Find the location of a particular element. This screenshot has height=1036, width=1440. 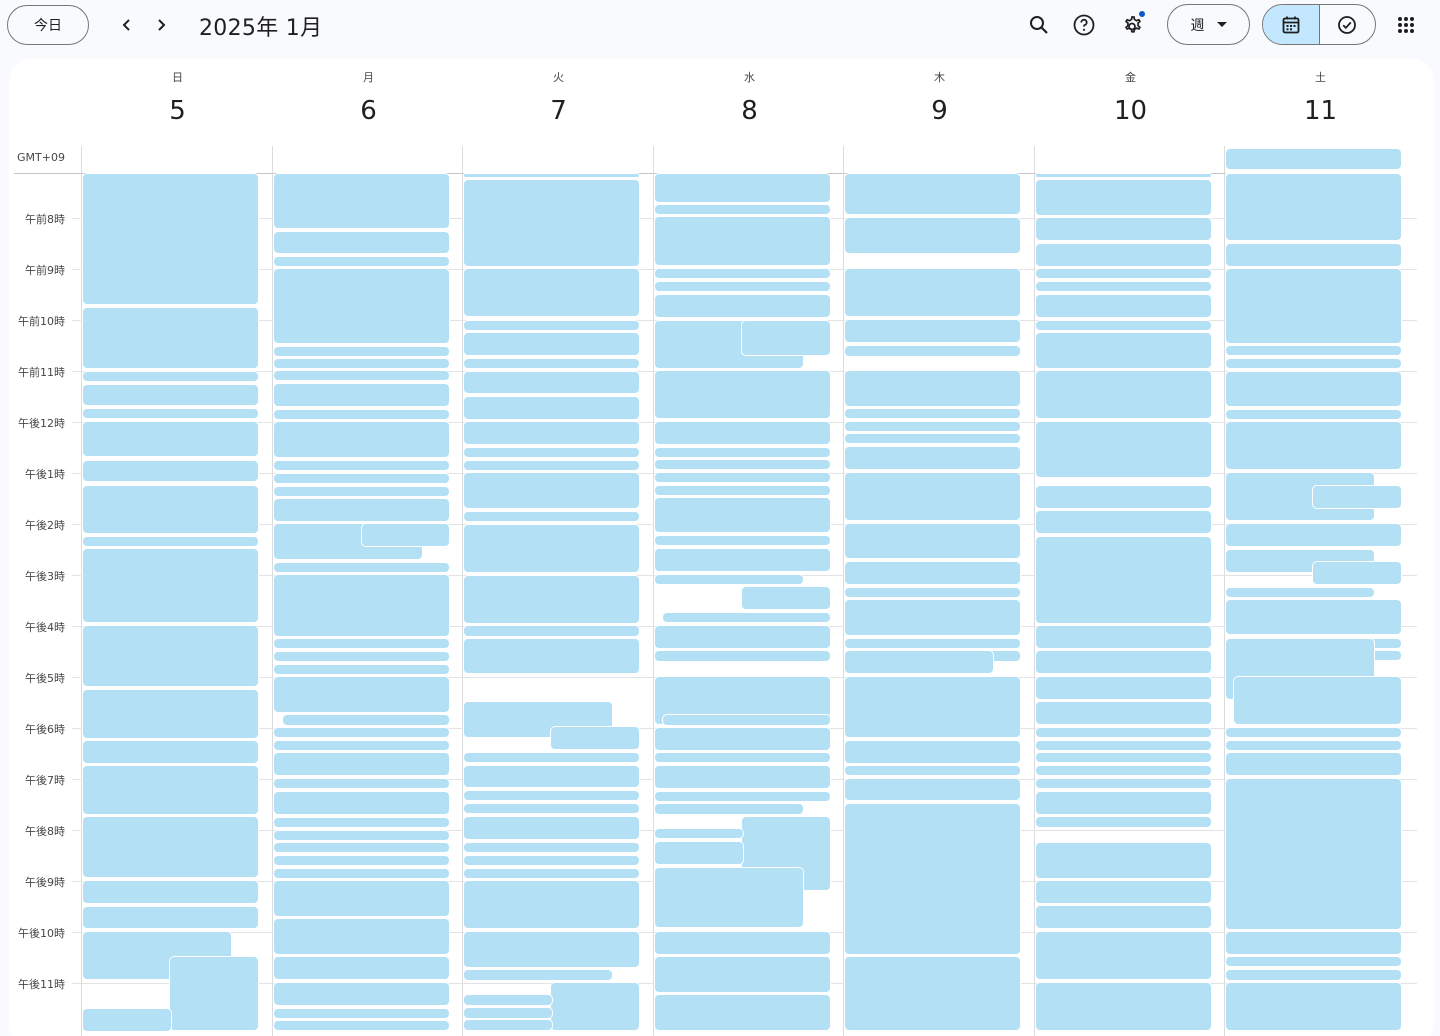

calendar-icon is located at coordinates (1291, 24).